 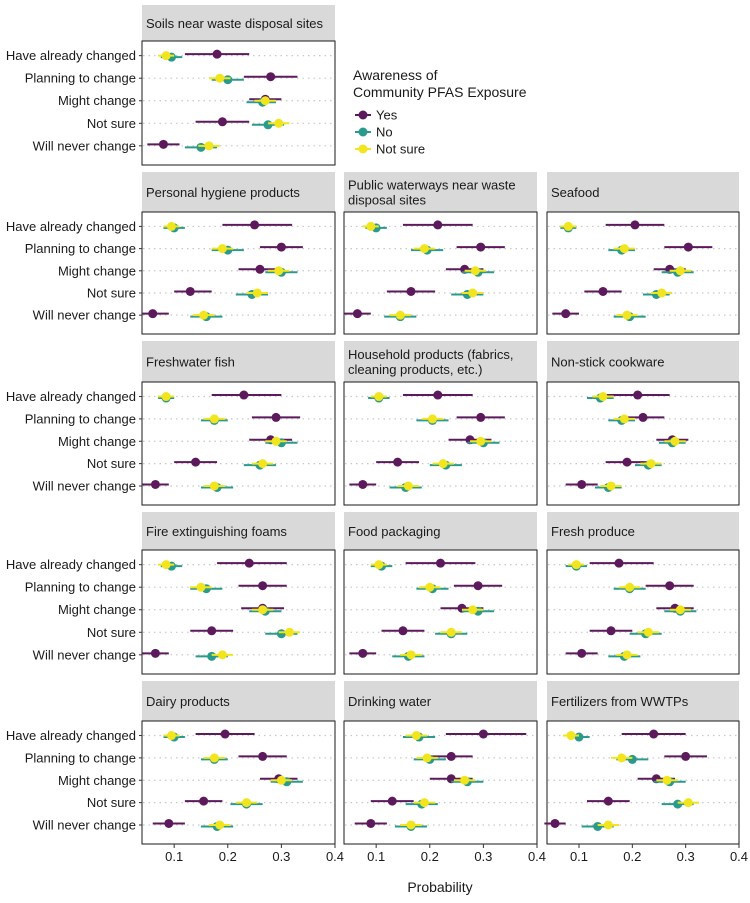 What do you see at coordinates (394, 531) in the screenshot?
I see `panel-title: Food packaging` at bounding box center [394, 531].